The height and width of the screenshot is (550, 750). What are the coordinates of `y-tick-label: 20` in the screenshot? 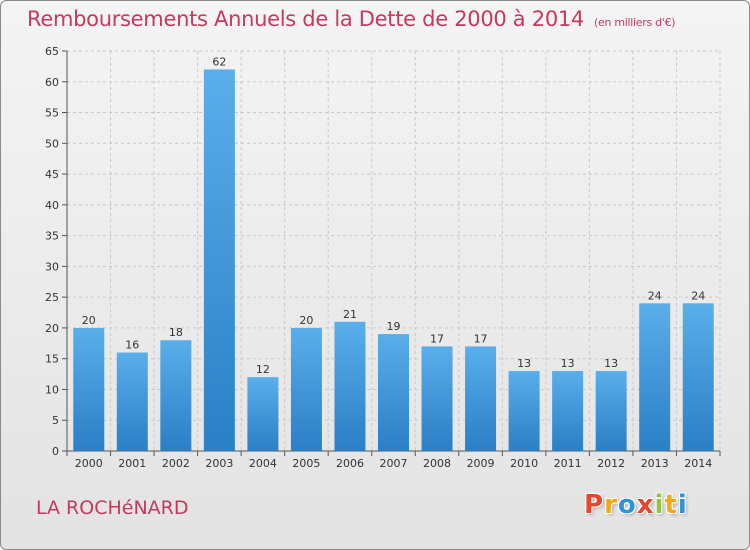 It's located at (52, 328).